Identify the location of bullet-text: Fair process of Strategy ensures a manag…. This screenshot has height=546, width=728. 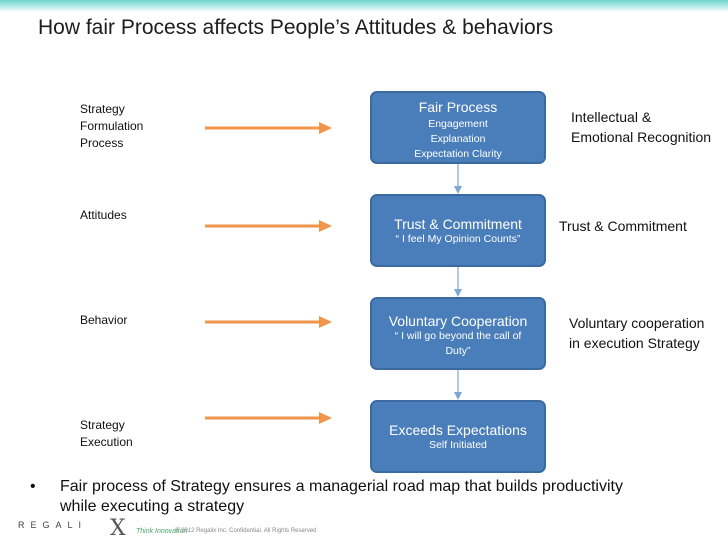
(341, 496).